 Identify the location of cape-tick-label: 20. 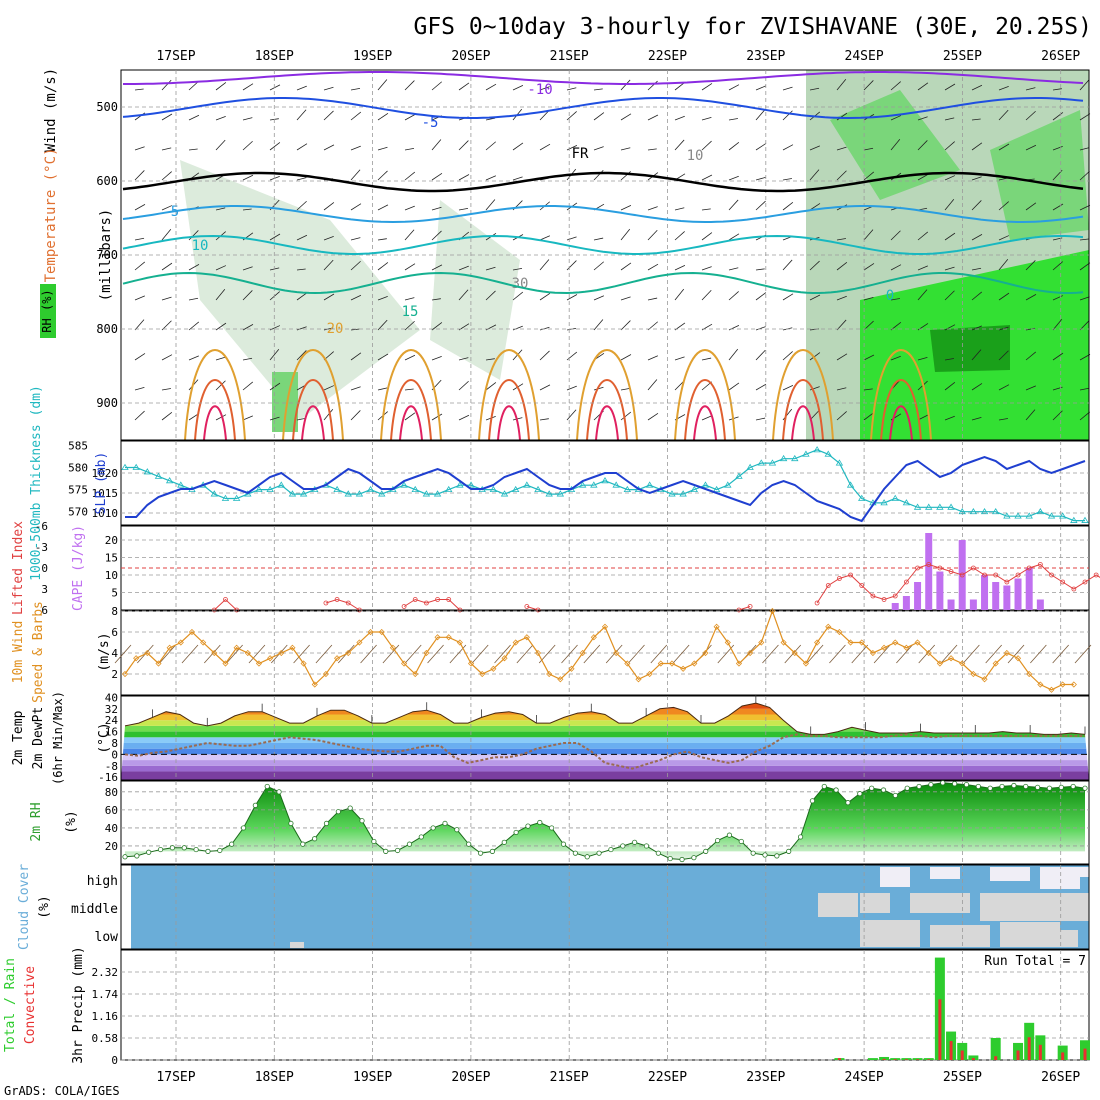
(111, 540).